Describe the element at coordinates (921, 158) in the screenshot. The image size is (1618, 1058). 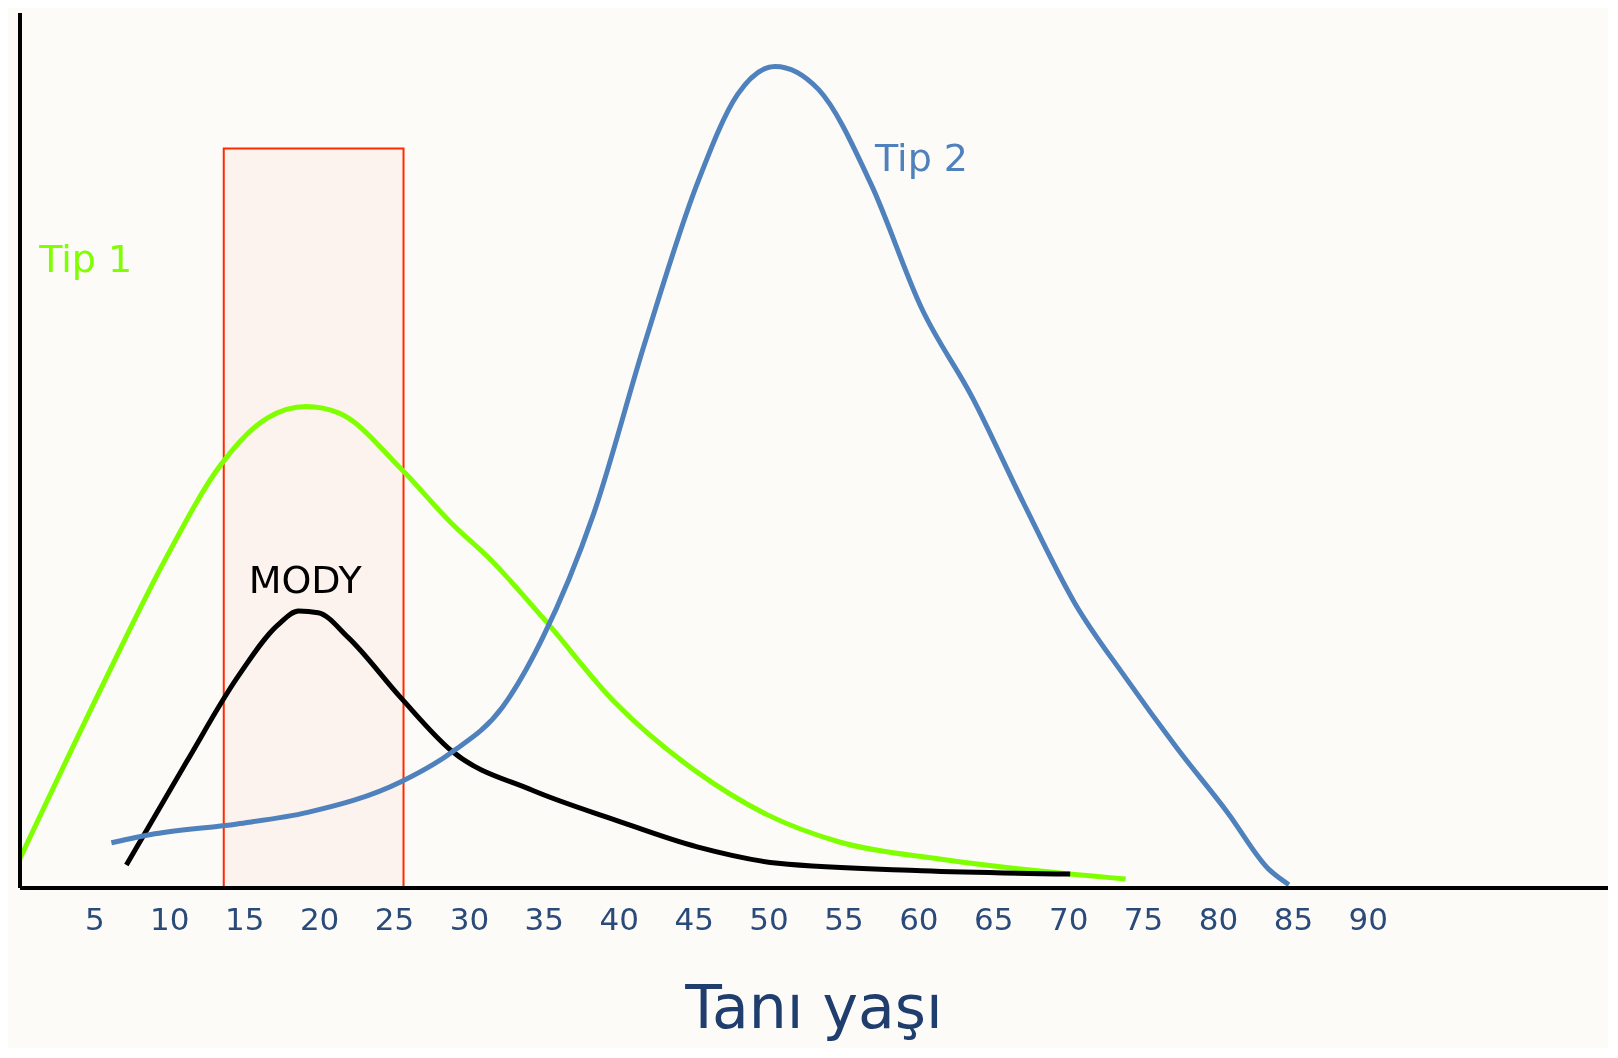
I see `series-label: Tip 2` at that location.